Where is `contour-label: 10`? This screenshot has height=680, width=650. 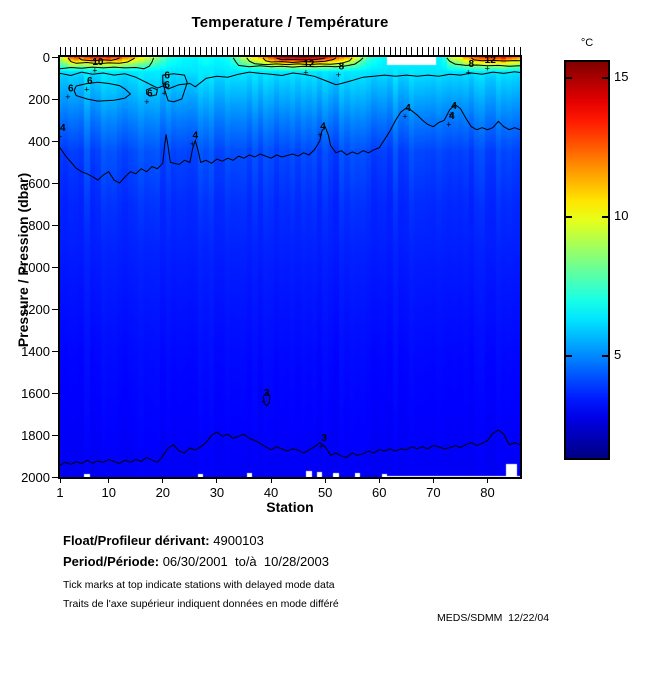
contour-label: 10 is located at coordinates (98, 62).